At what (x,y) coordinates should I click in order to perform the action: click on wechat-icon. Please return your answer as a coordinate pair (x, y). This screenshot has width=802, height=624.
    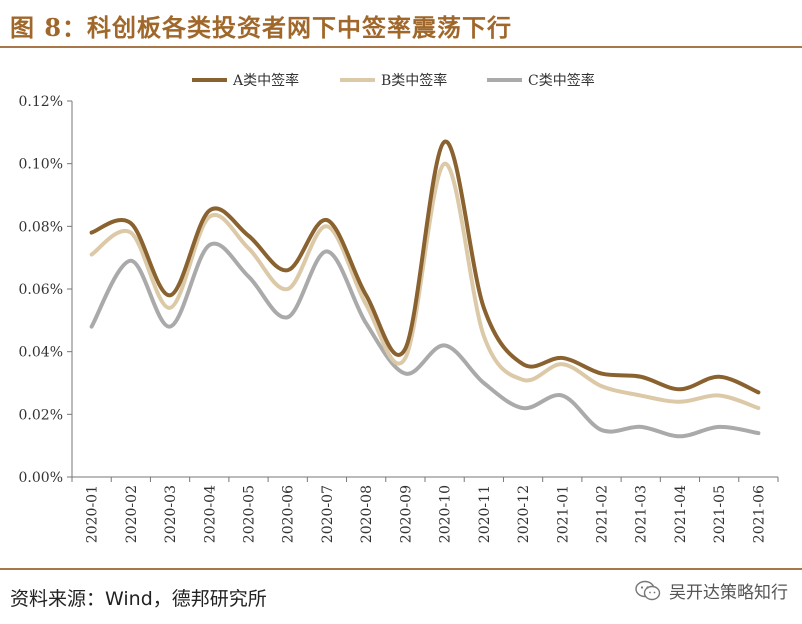
    Looking at the image, I should click on (648, 590).